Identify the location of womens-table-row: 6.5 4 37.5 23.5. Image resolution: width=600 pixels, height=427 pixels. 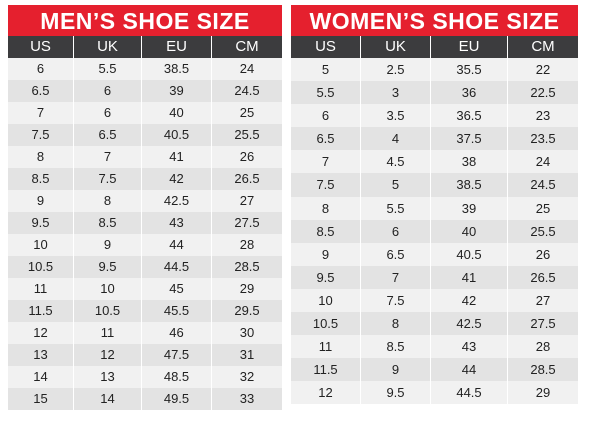
(434, 139).